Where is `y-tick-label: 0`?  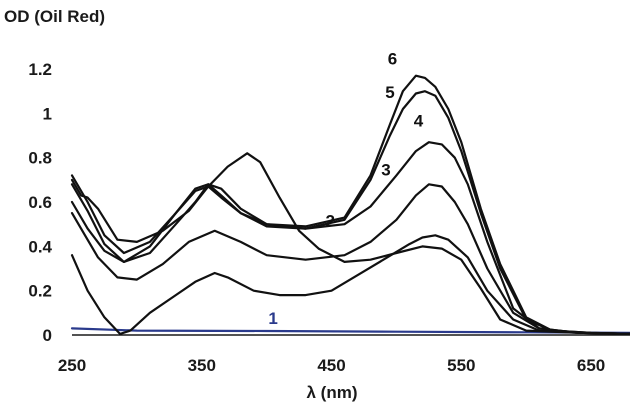
y-tick-label: 0 is located at coordinates (47, 335).